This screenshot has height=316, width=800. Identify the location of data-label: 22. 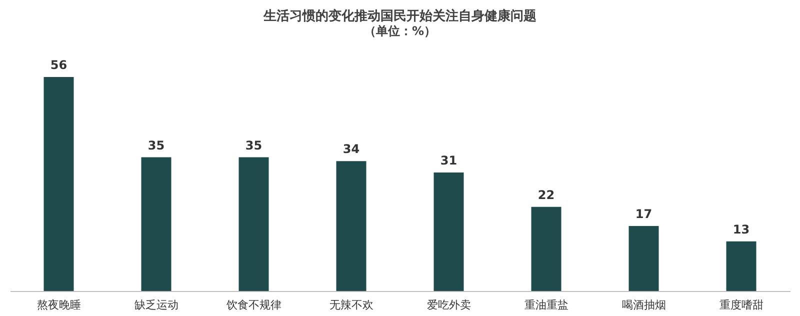
(546, 195).